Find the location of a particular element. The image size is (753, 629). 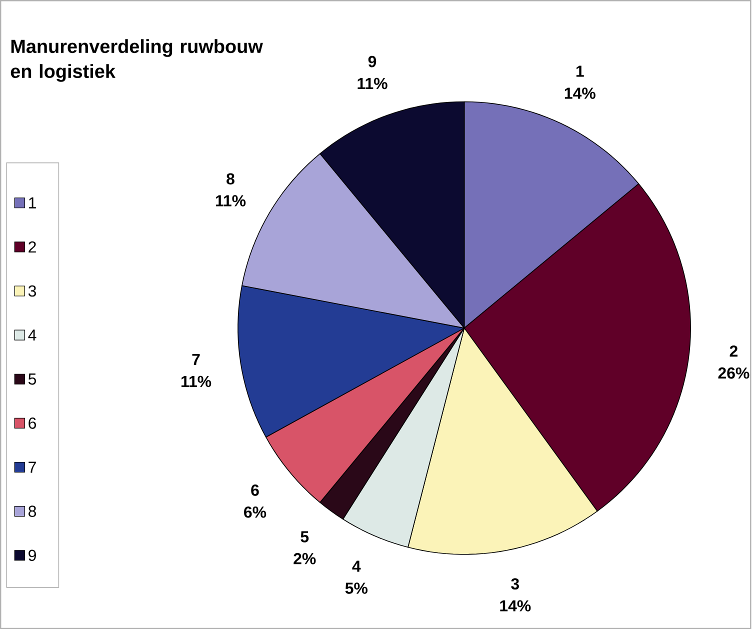

slice-label: 2 is located at coordinates (734, 351).